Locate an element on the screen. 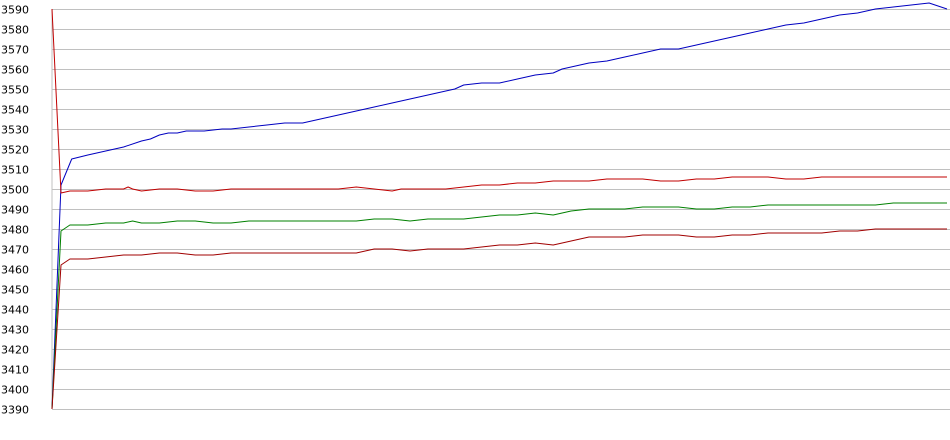 The height and width of the screenshot is (440, 950). y-tick-label: 3460 is located at coordinates (15, 270).